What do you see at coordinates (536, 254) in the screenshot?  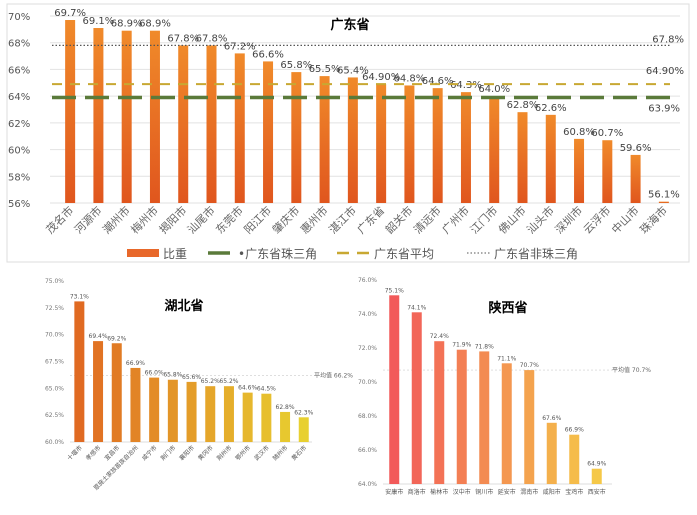 I see `legend-label: 广东省非珠三角` at bounding box center [536, 254].